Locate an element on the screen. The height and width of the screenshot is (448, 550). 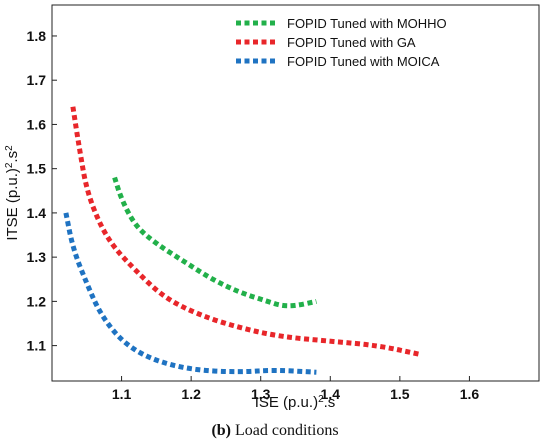
y-tick-label: 1.4 is located at coordinates (37, 213).